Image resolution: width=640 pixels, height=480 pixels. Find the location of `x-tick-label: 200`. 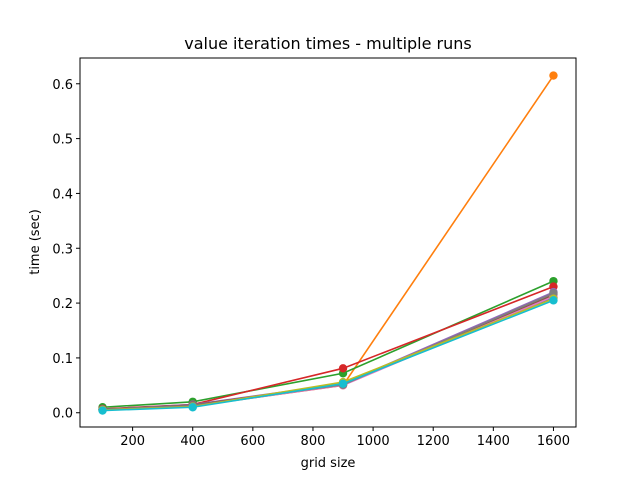

x-tick-label: 200 is located at coordinates (132, 441).